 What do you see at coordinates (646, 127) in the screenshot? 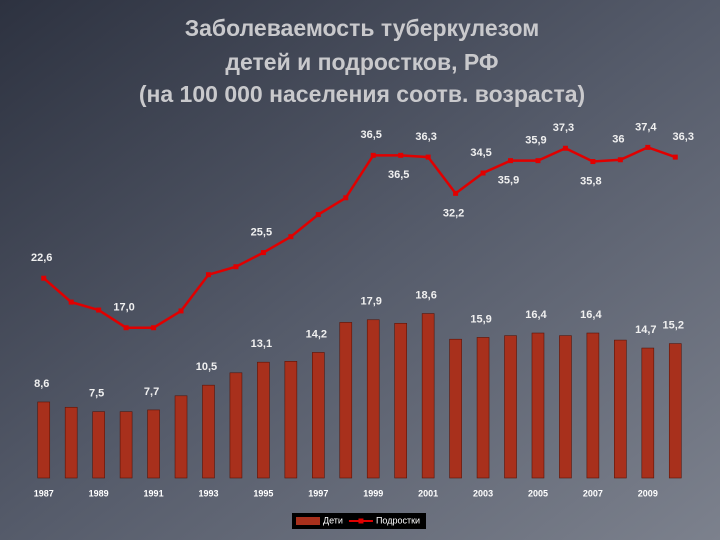
I see `line-label: 37,4` at bounding box center [646, 127].